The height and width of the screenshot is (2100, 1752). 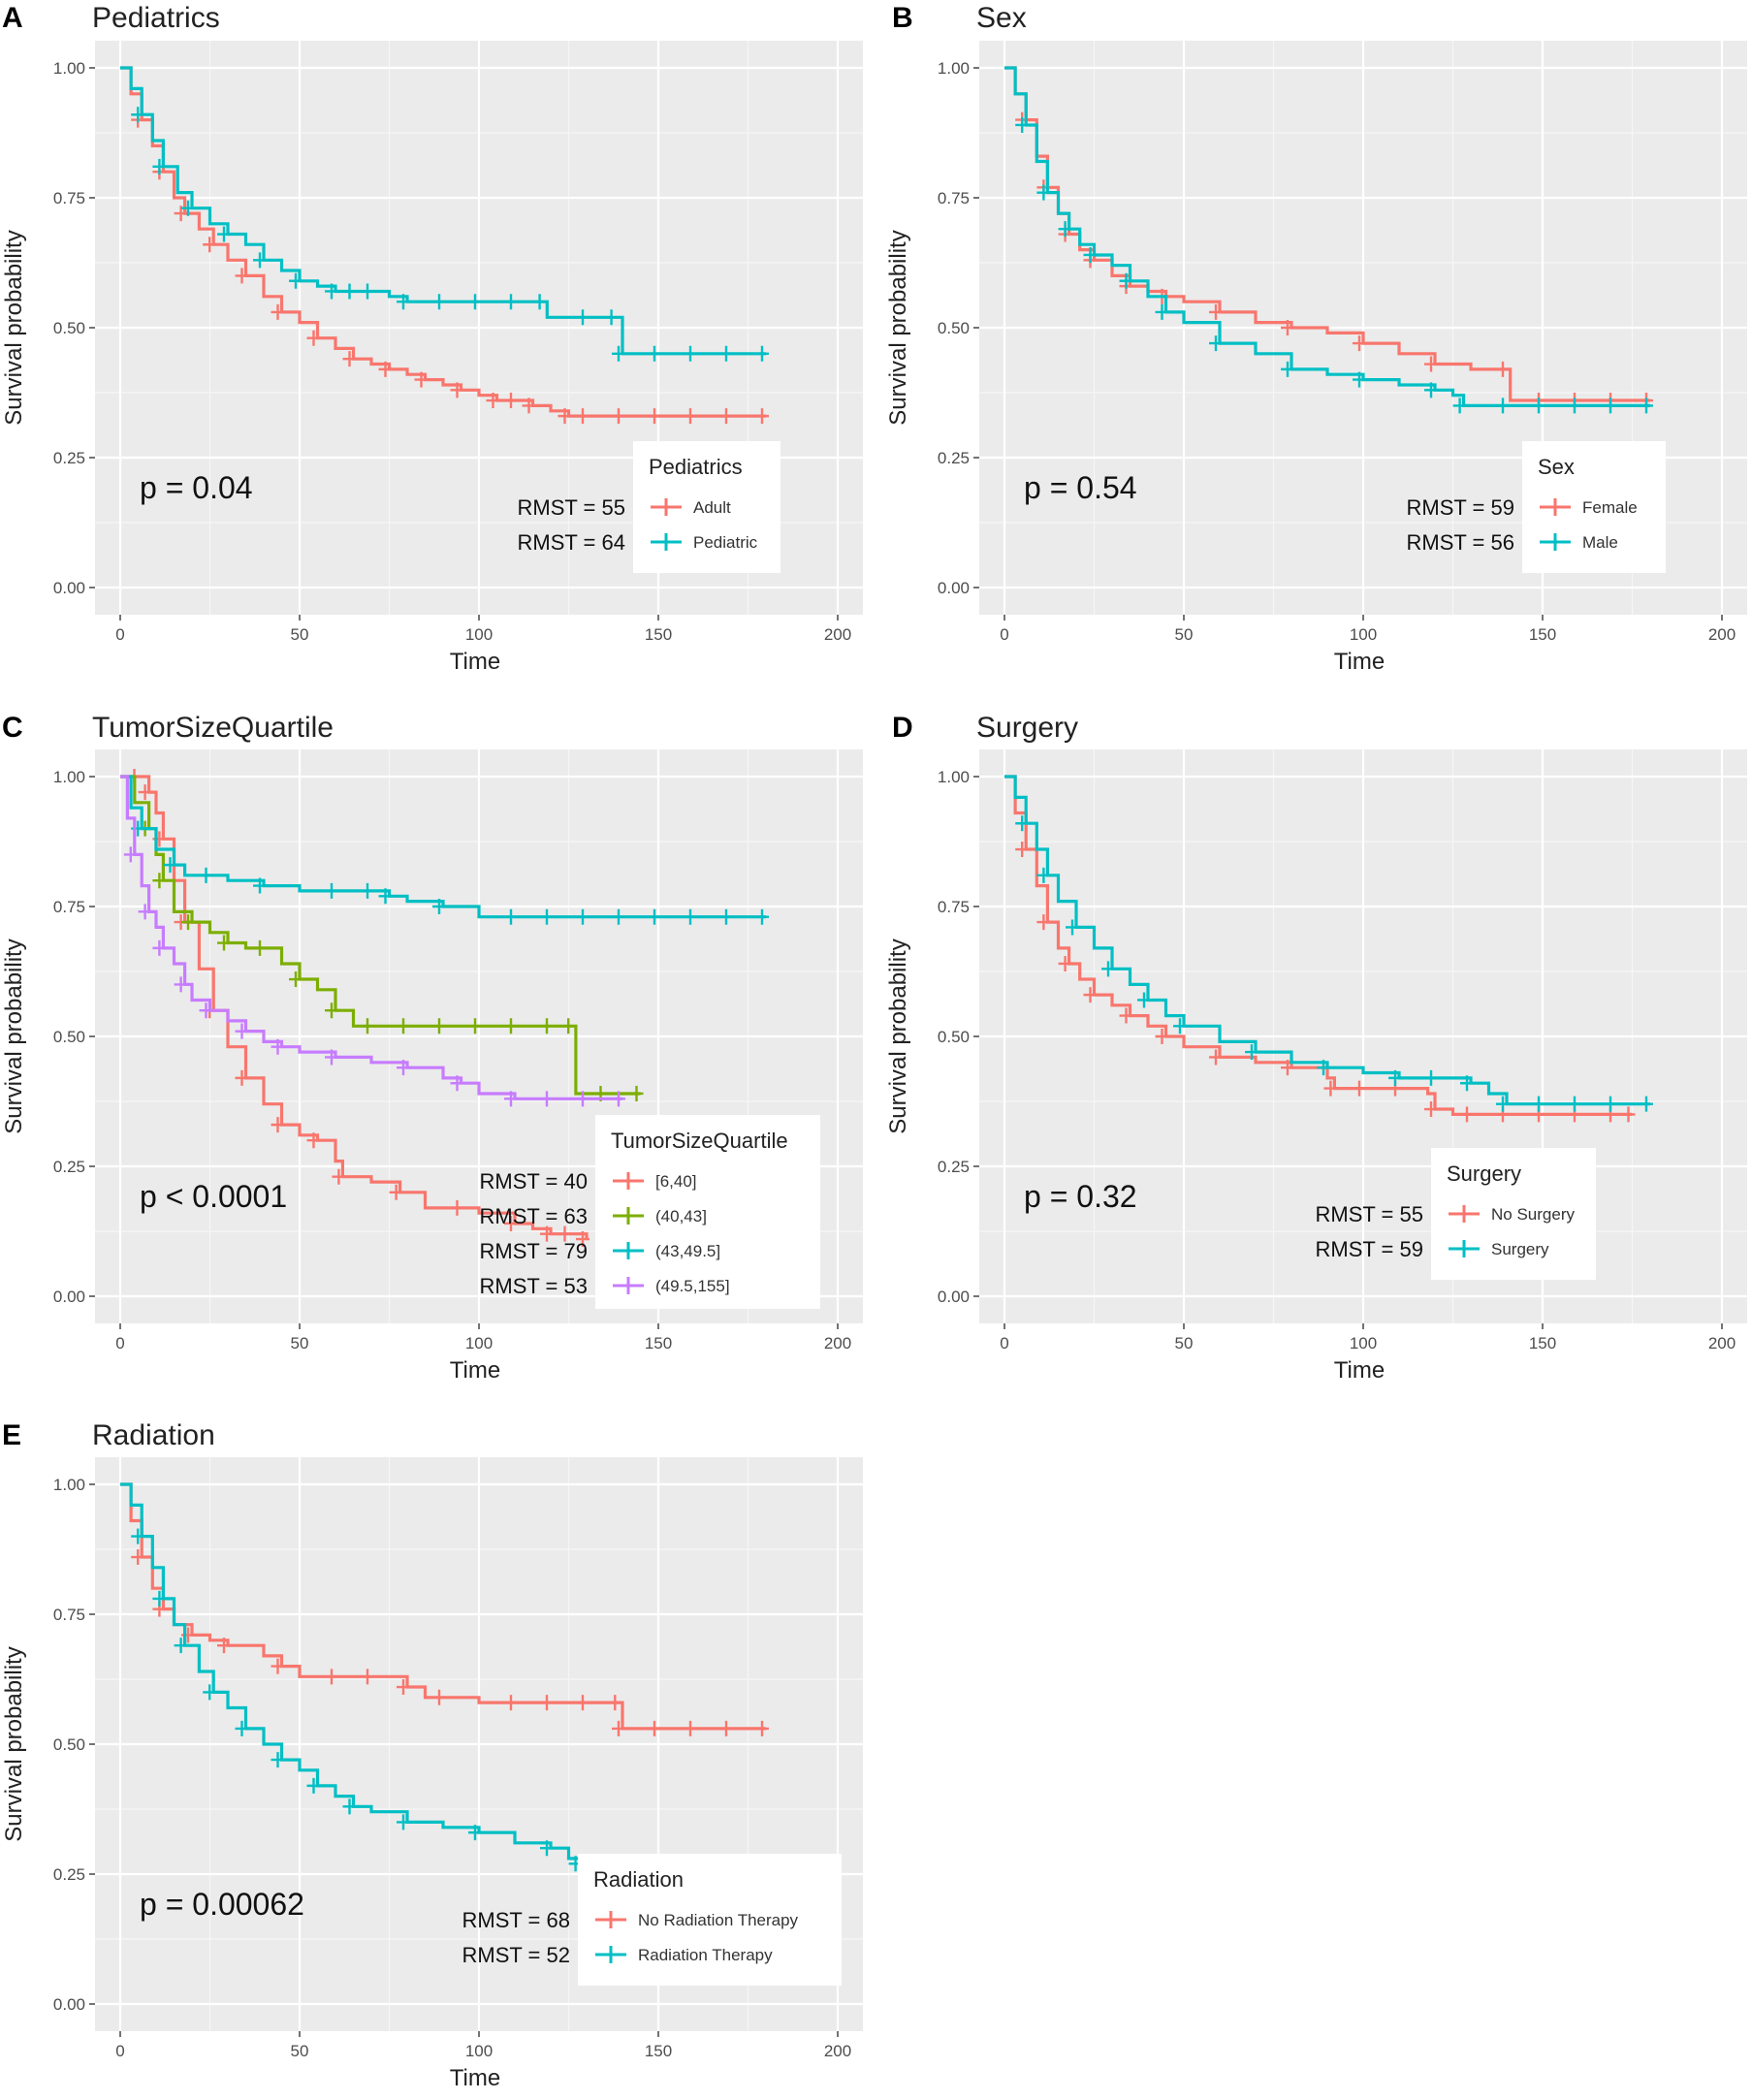 What do you see at coordinates (1600, 542) in the screenshot?
I see `legend-label-1: Male` at bounding box center [1600, 542].